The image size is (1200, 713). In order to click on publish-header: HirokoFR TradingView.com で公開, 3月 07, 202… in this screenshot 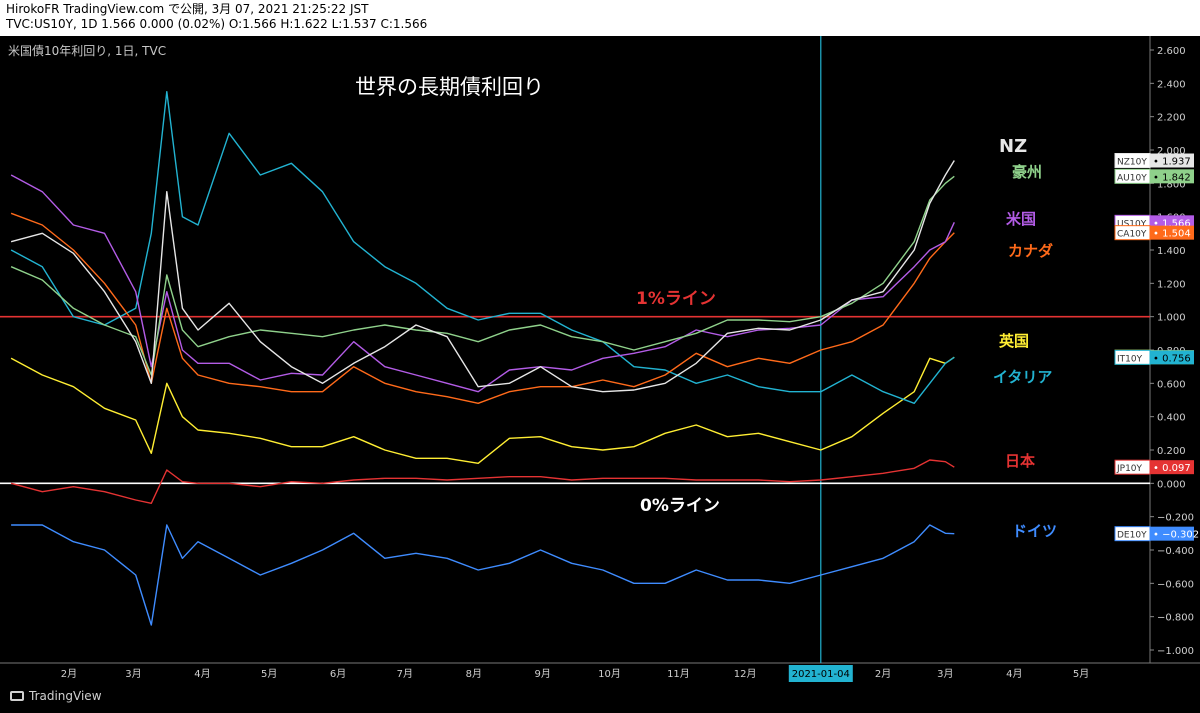, I will do `click(600, 18)`.